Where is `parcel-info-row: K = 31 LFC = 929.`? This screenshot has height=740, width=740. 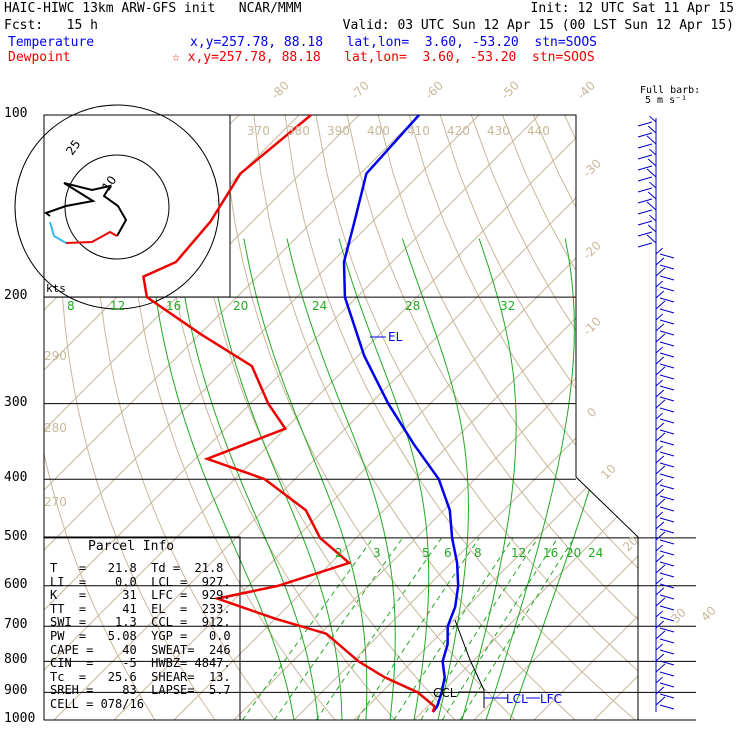 parcel-info-row: K = 31 LFC = 929. is located at coordinates (140, 595).